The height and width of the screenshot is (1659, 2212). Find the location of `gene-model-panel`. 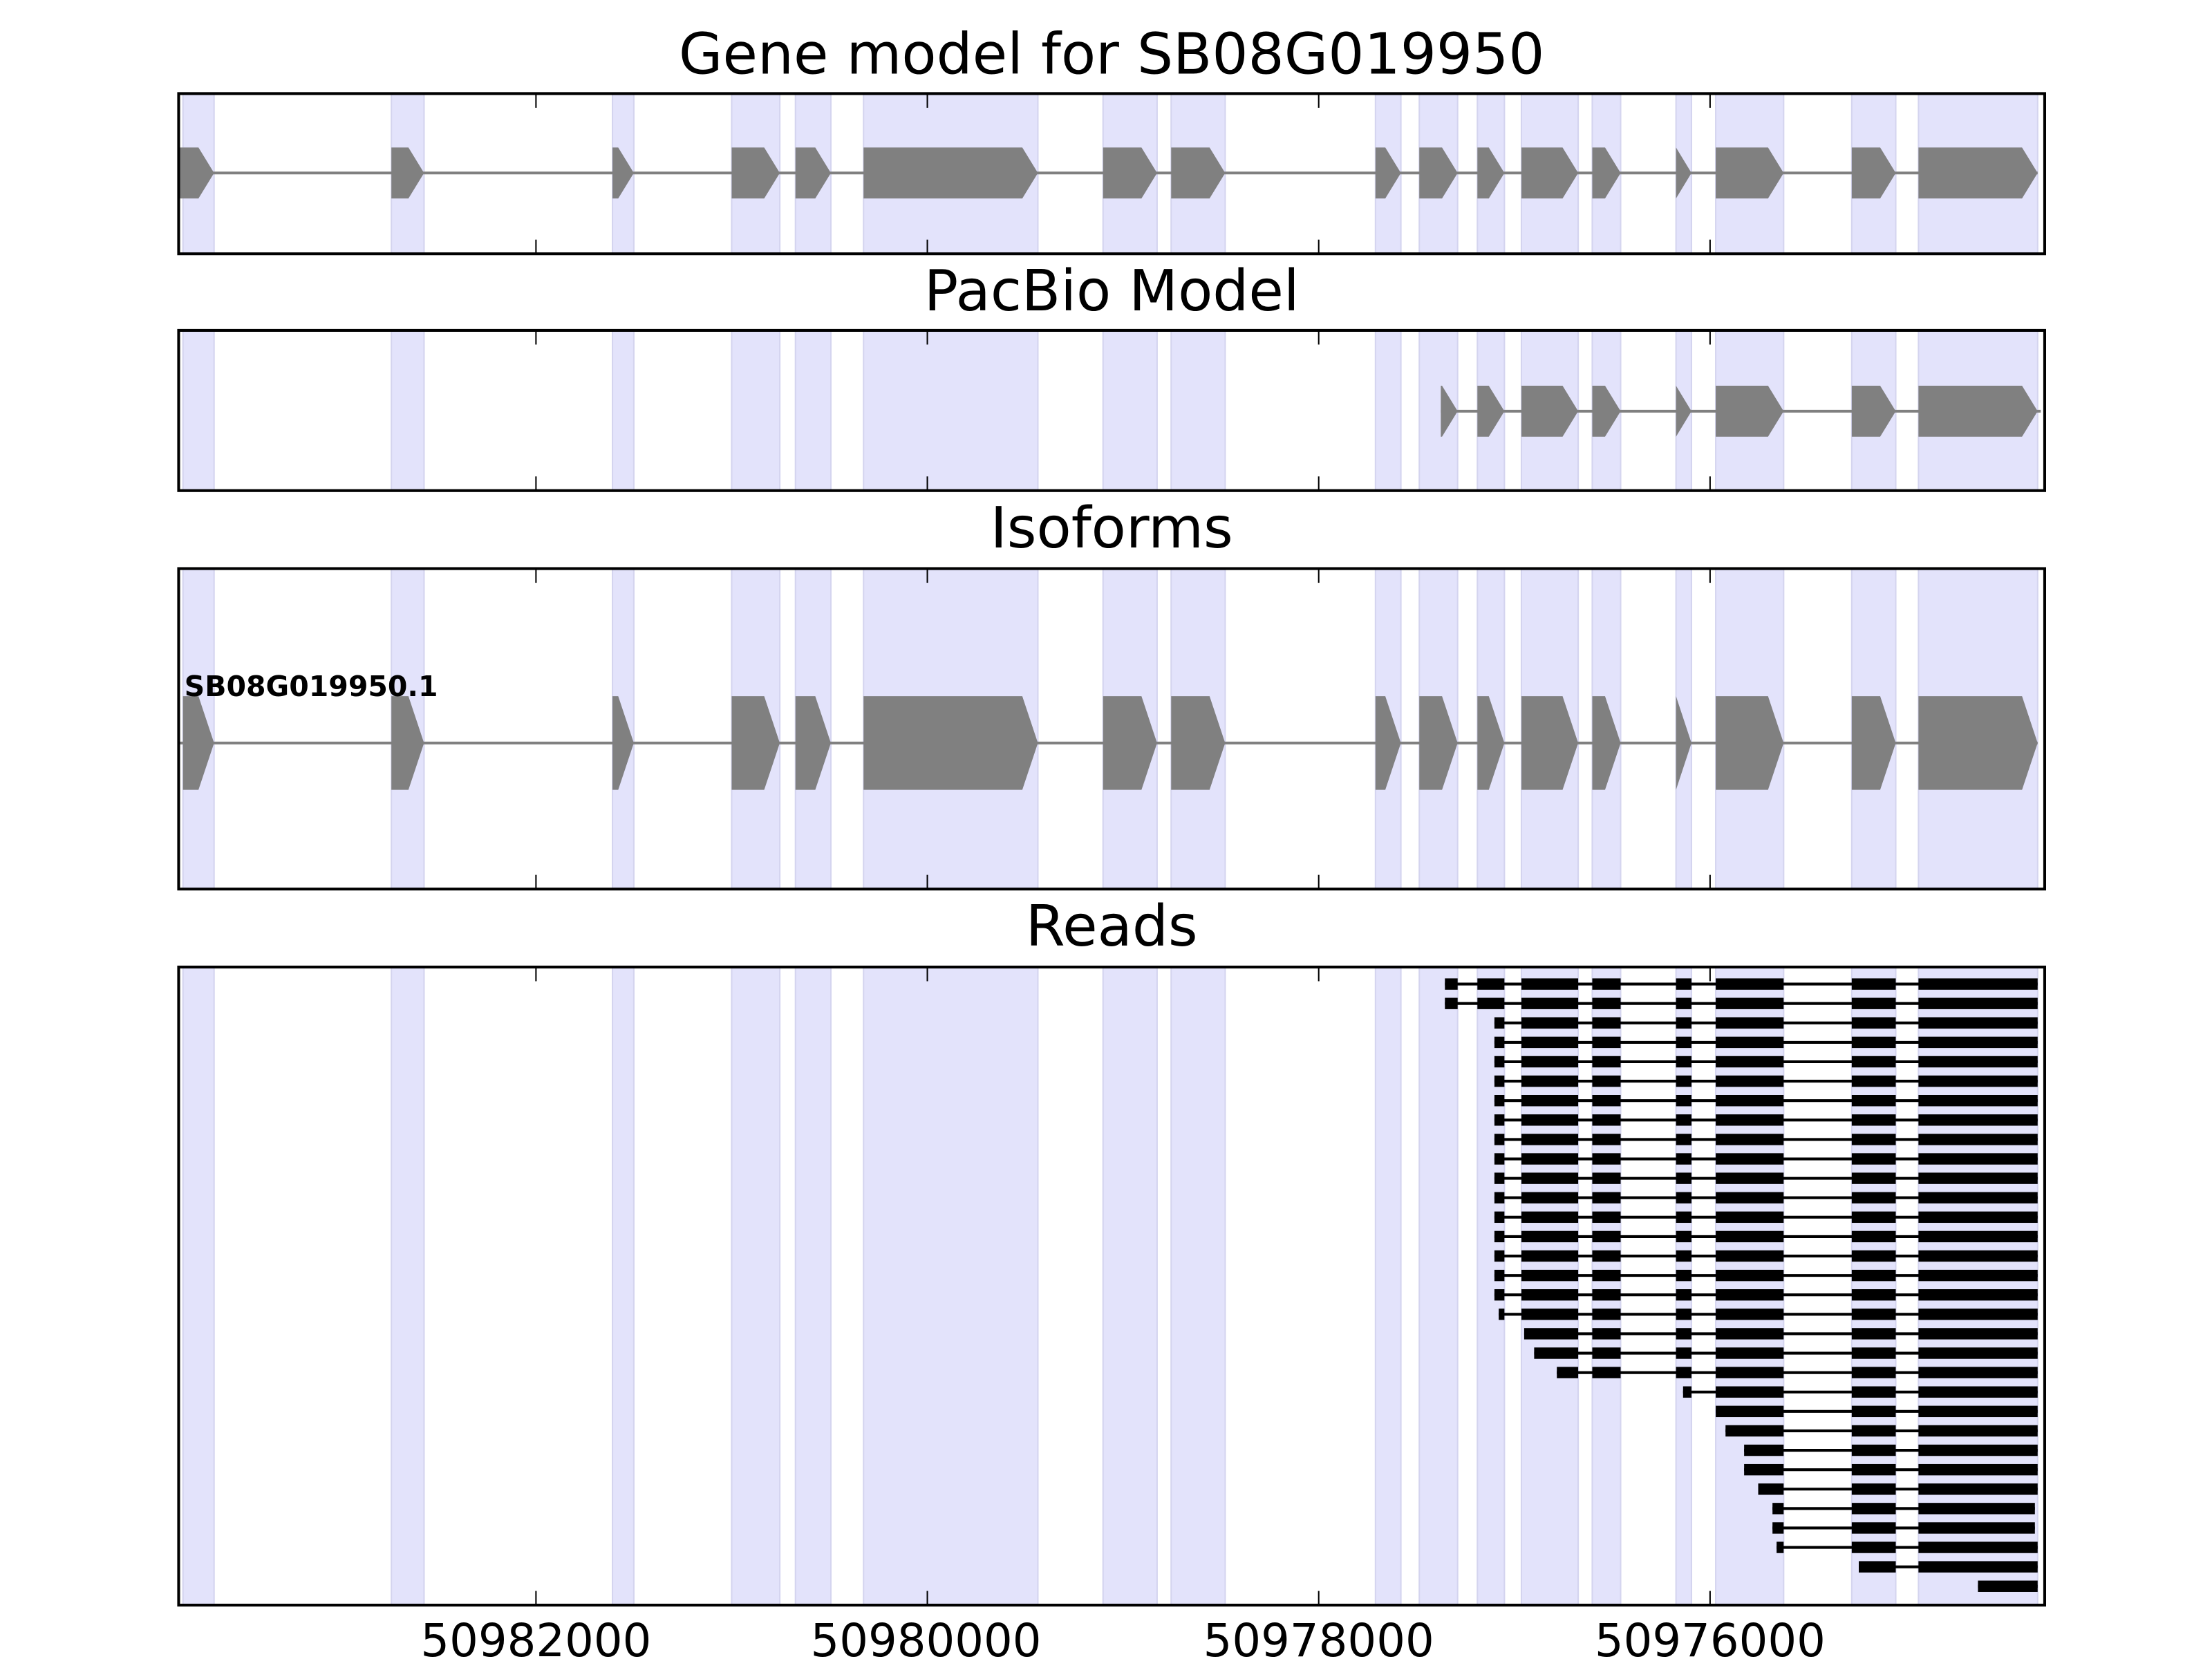

gene-model-panel is located at coordinates (1111, 174).